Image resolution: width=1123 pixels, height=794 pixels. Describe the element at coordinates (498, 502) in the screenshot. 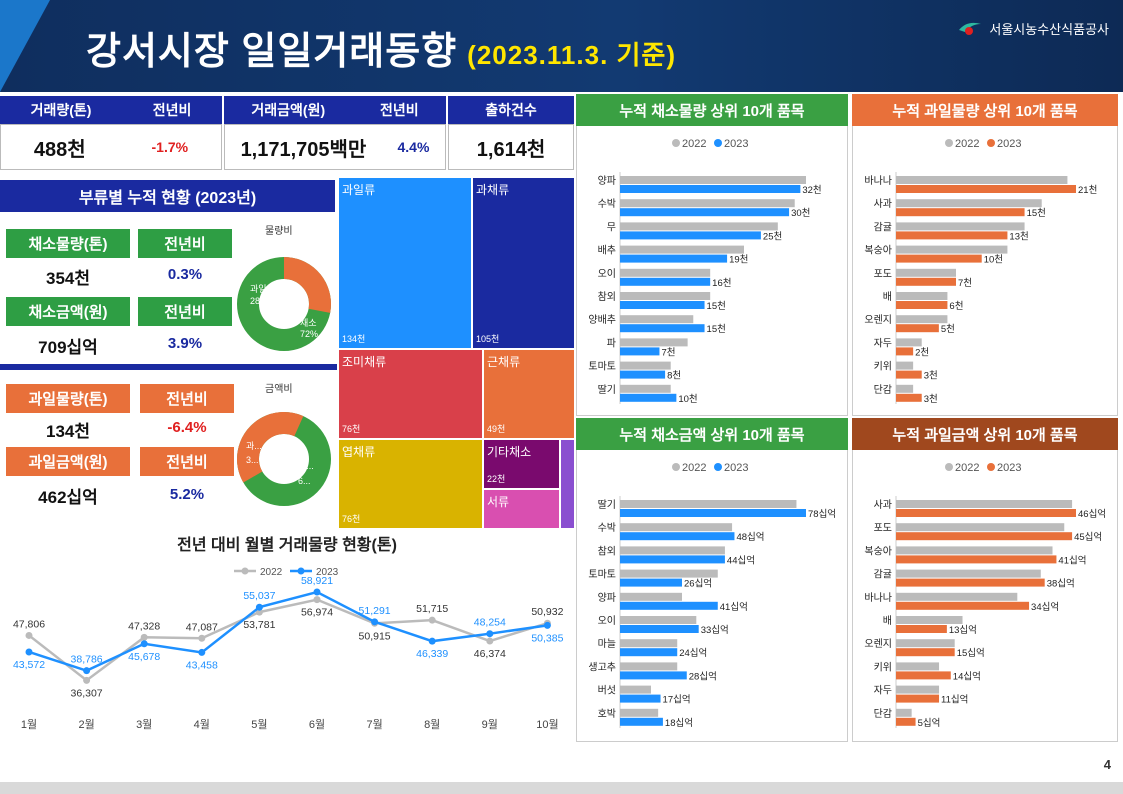

I see `treemap-name: 서류` at that location.